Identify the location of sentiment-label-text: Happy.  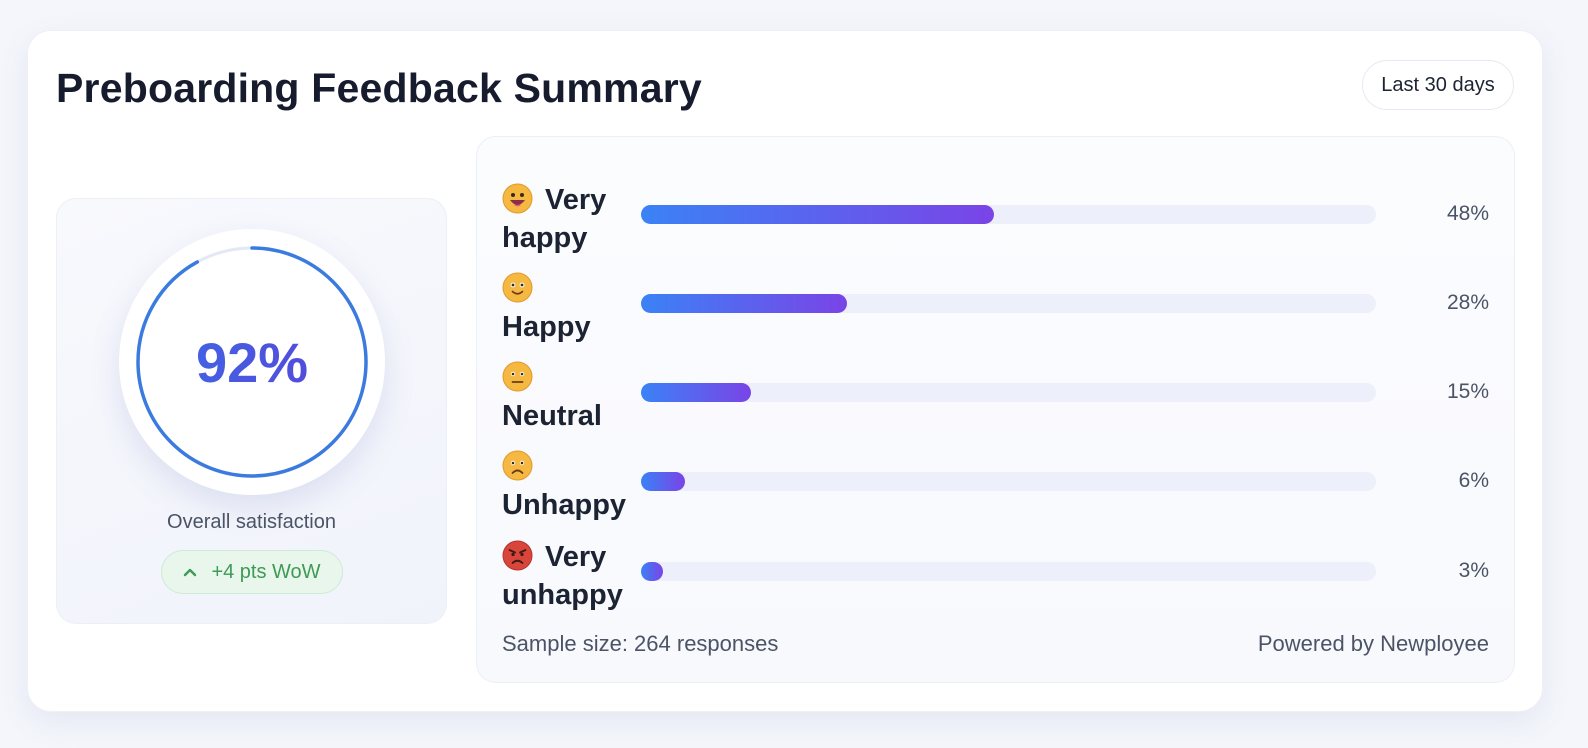
(546, 327).